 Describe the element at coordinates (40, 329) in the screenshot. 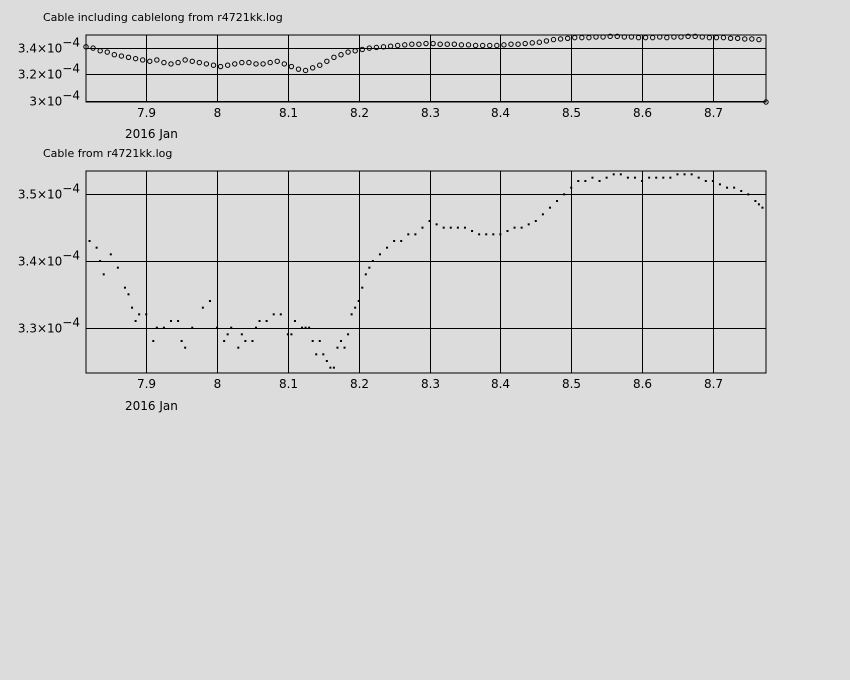

I see `y-tick-mantissa: 3.3×10` at that location.